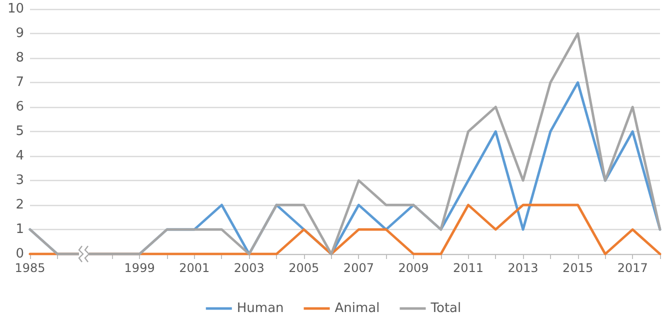 The height and width of the screenshot is (324, 667). I want to click on x-tick-label: 1999, so click(139, 268).